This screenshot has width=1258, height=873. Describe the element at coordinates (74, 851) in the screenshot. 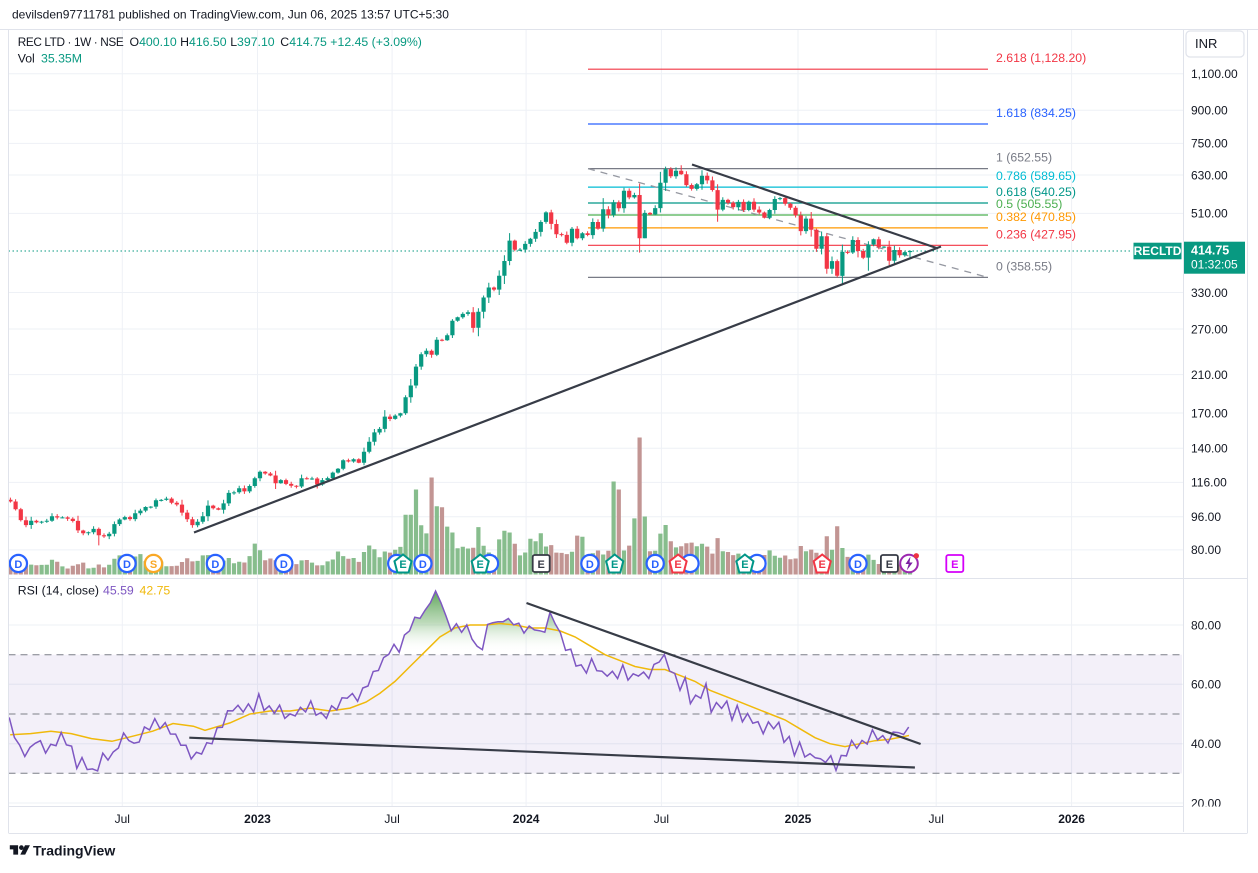

I see `svg-text: TradingView` at that location.